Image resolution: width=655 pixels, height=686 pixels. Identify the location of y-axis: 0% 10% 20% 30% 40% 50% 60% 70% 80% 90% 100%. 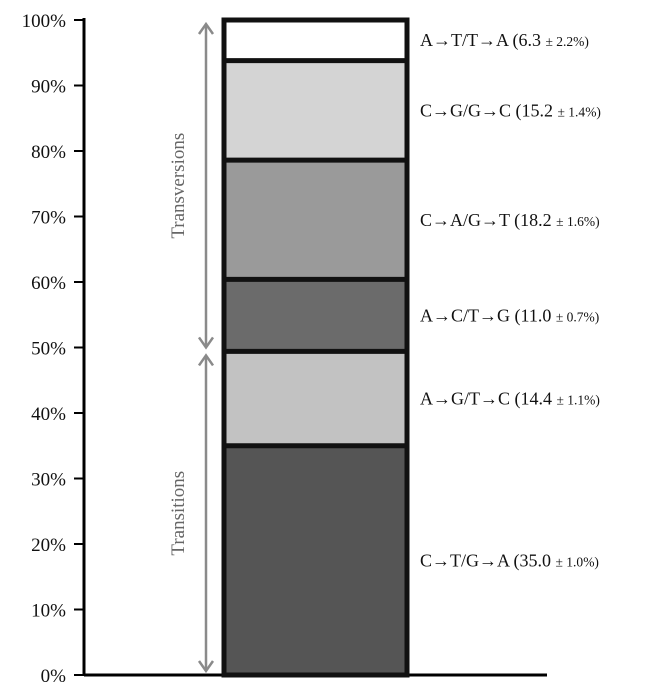
(54, 348).